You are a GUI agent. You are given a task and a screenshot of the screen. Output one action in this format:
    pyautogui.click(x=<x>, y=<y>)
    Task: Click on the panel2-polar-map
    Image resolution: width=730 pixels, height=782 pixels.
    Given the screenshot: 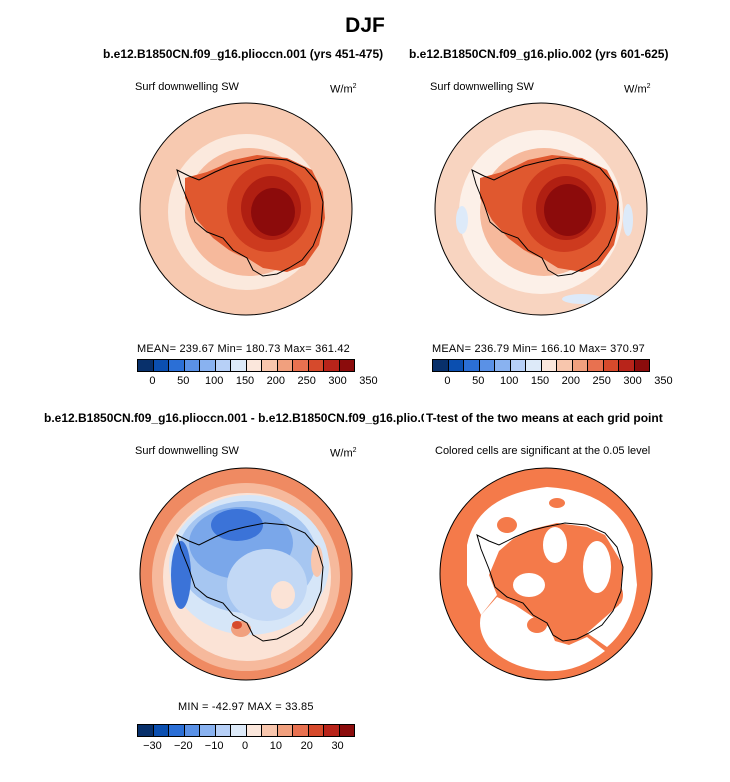 What is the action you would take?
    pyautogui.click(x=541, y=209)
    